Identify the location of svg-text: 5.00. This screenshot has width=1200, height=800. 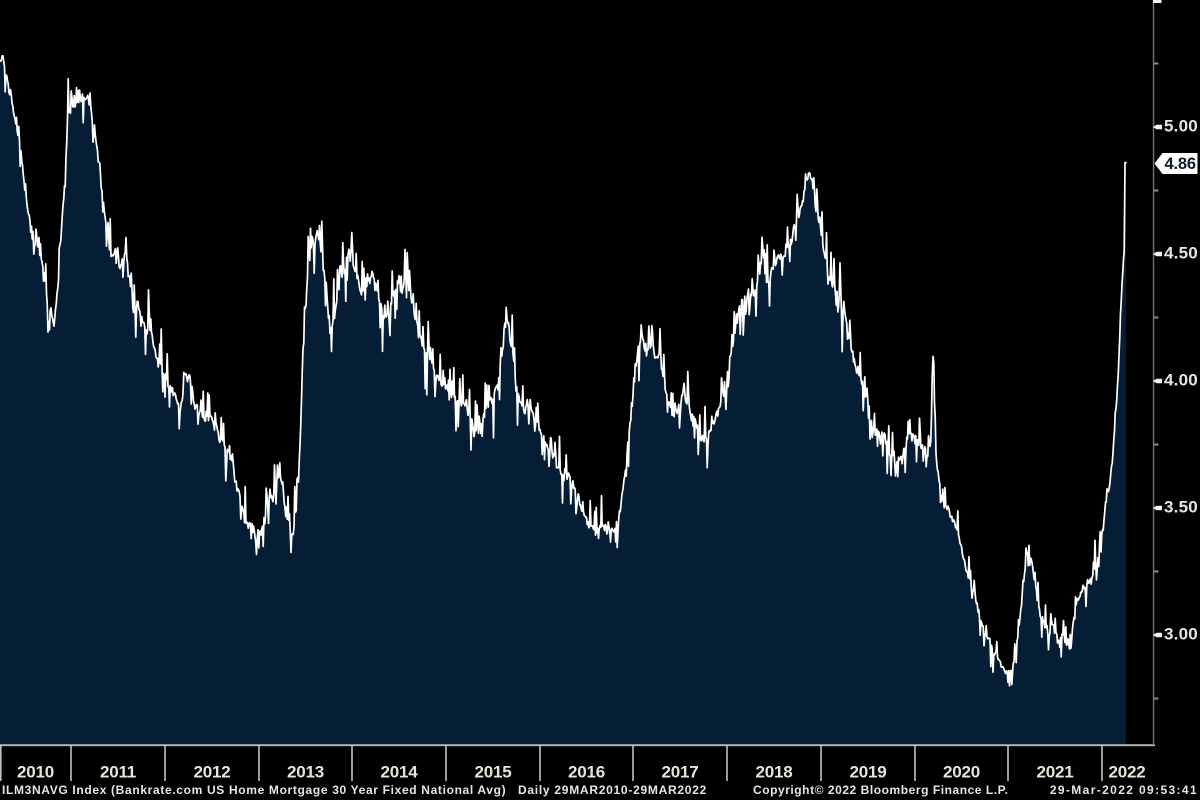
(1181, 125).